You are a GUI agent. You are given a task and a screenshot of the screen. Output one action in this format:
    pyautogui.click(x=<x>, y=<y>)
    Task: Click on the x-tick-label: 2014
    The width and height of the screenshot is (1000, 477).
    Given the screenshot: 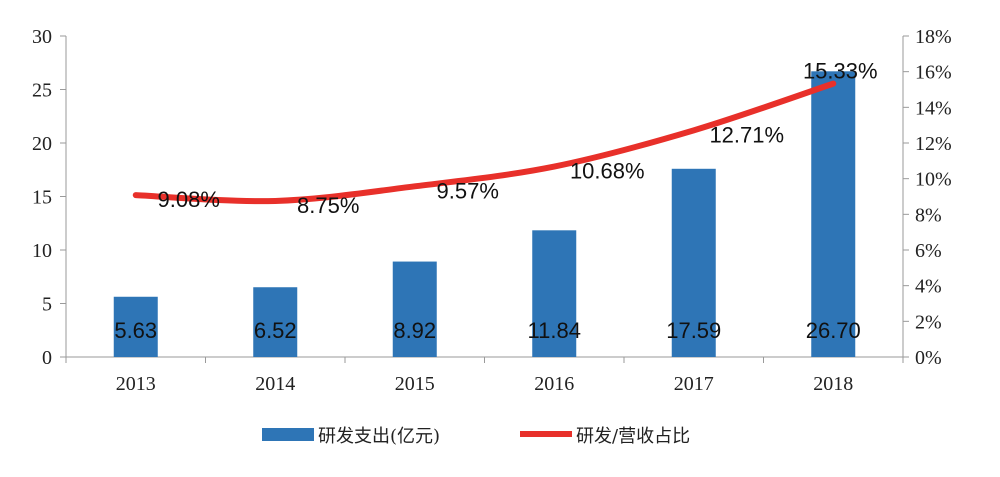 What is the action you would take?
    pyautogui.click(x=275, y=384)
    